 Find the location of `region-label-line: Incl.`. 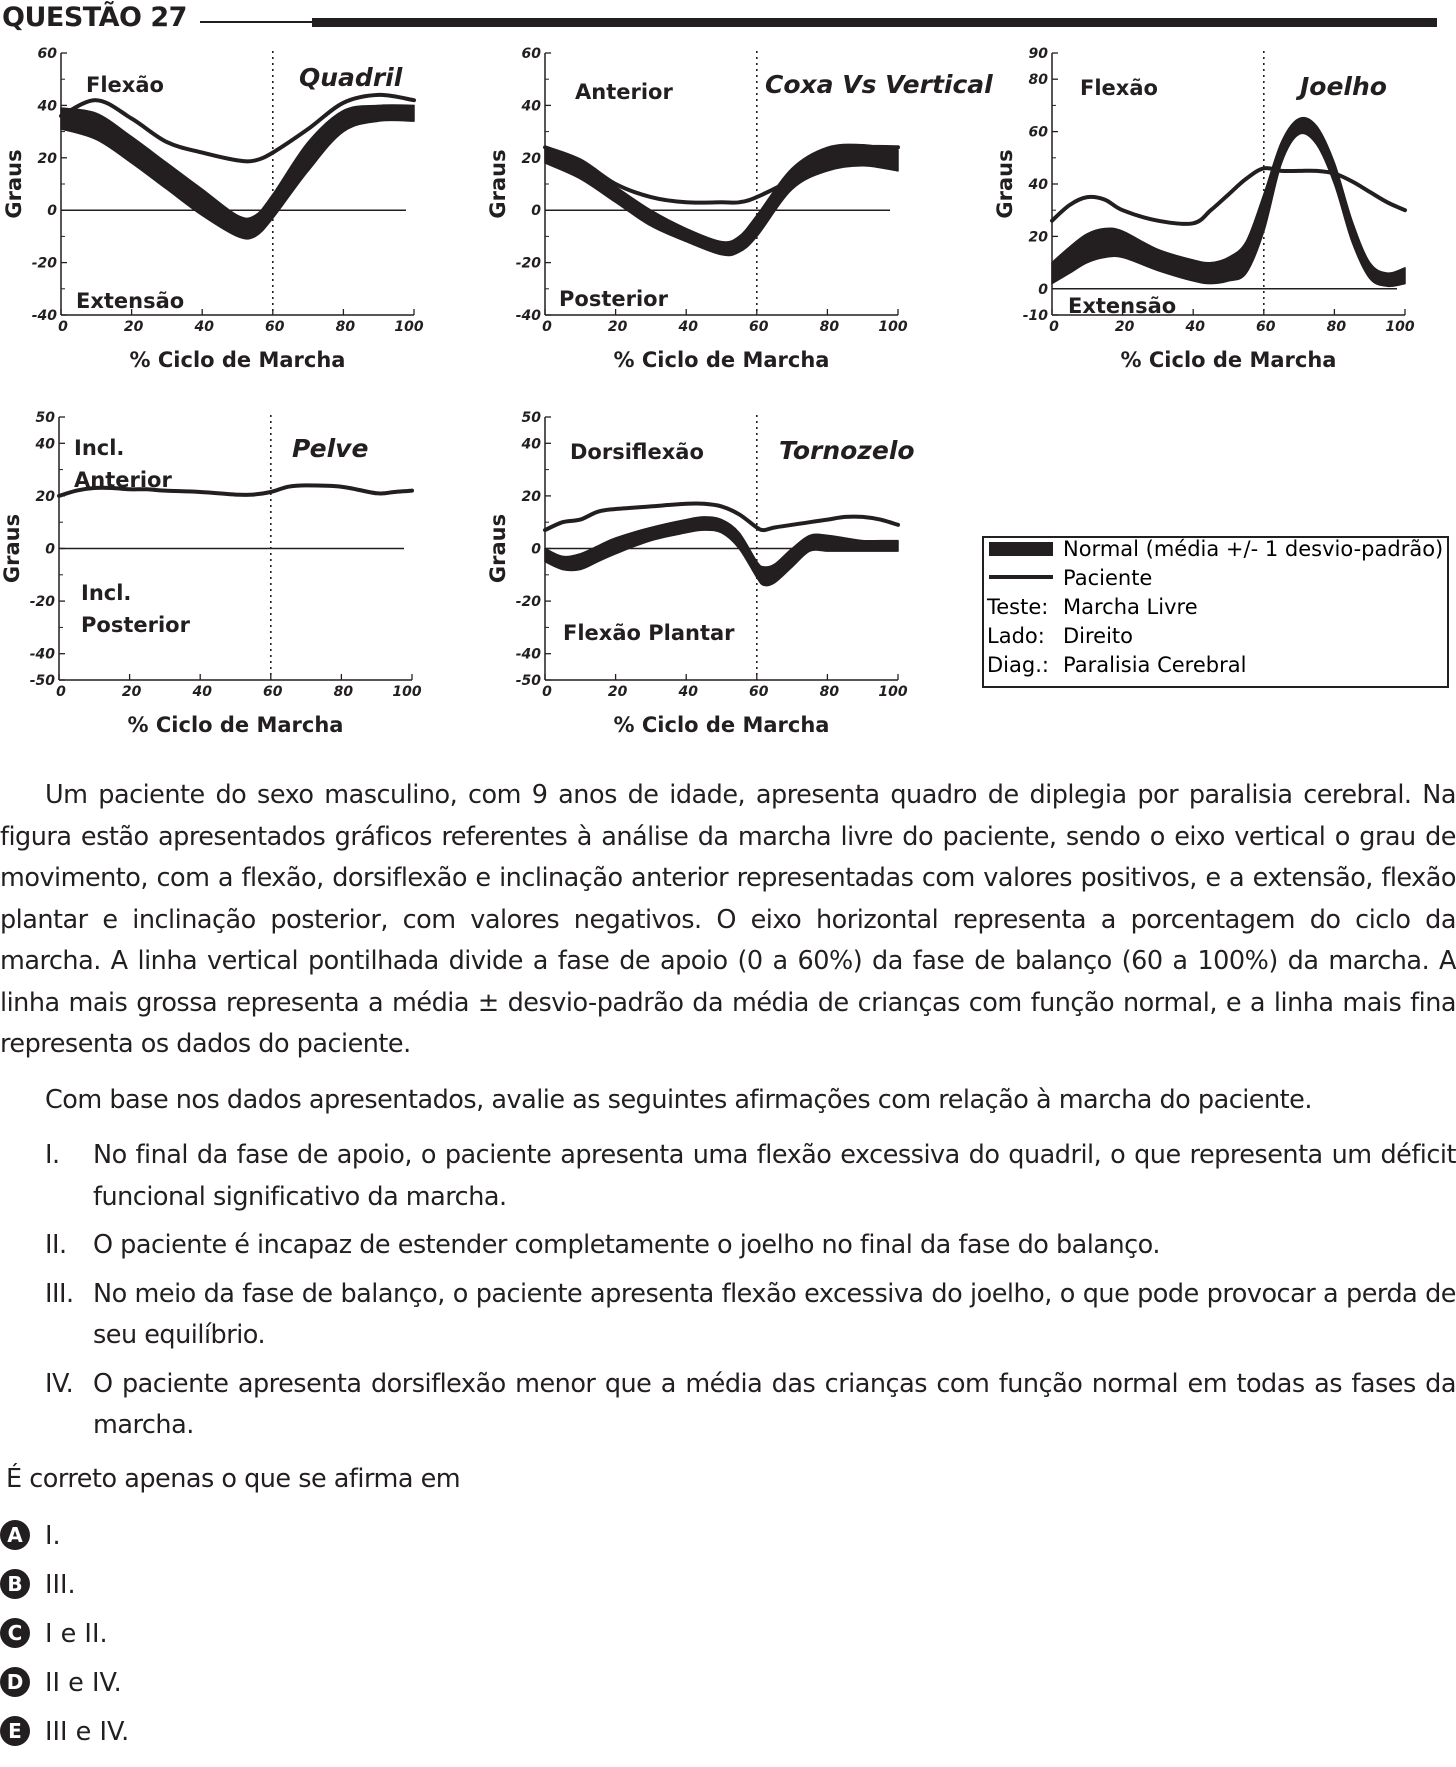

region-label-line: Incl. is located at coordinates (106, 593).